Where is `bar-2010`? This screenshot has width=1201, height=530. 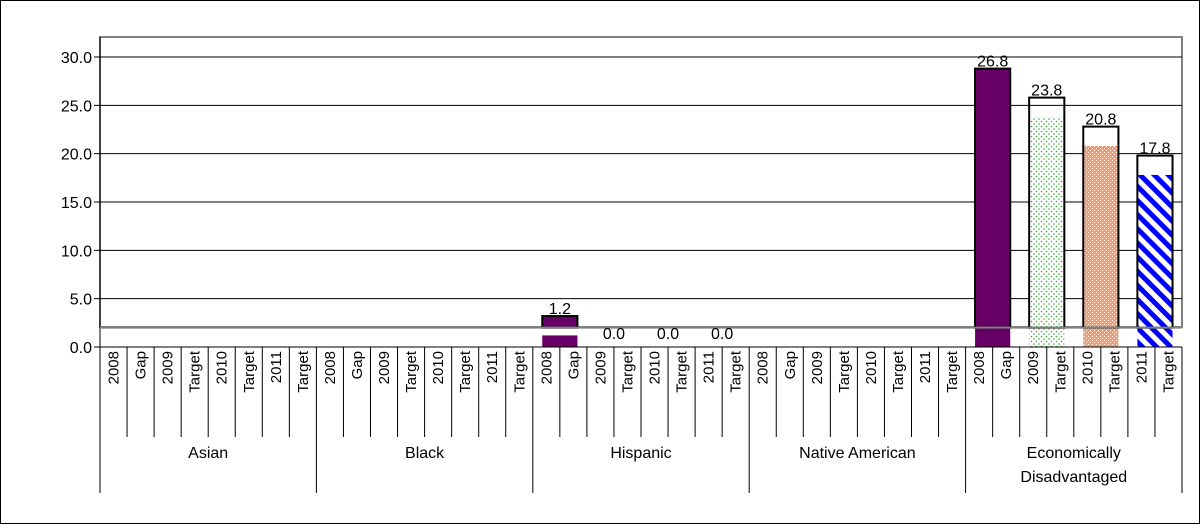 bar-2010 is located at coordinates (1101, 246).